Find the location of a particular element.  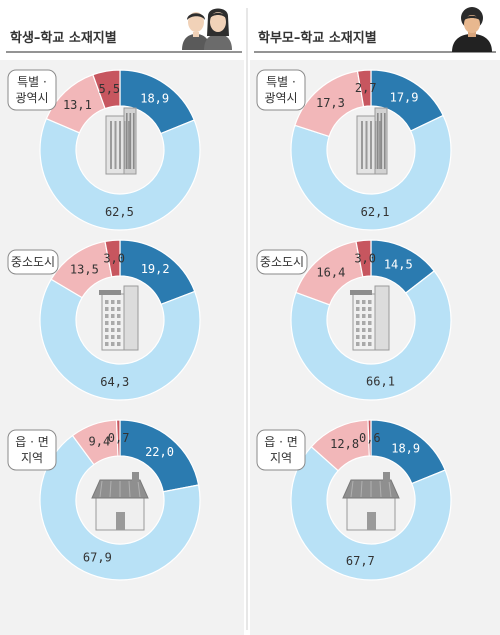

donut-chart: 18,9 62,5 13,1 5,5 is located at coordinates (120, 150).